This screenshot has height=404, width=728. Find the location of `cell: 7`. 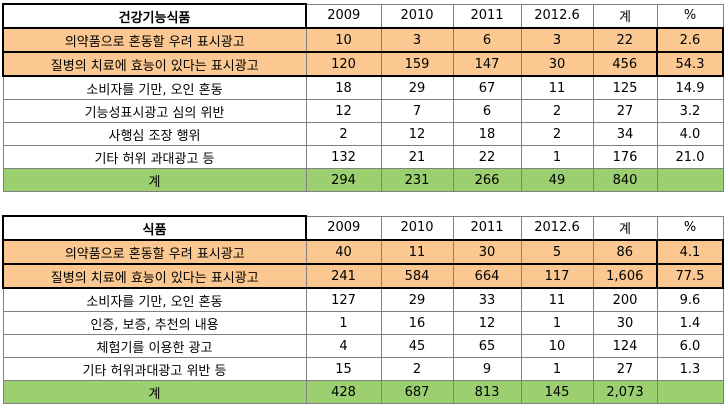

cell: 7 is located at coordinates (417, 111).